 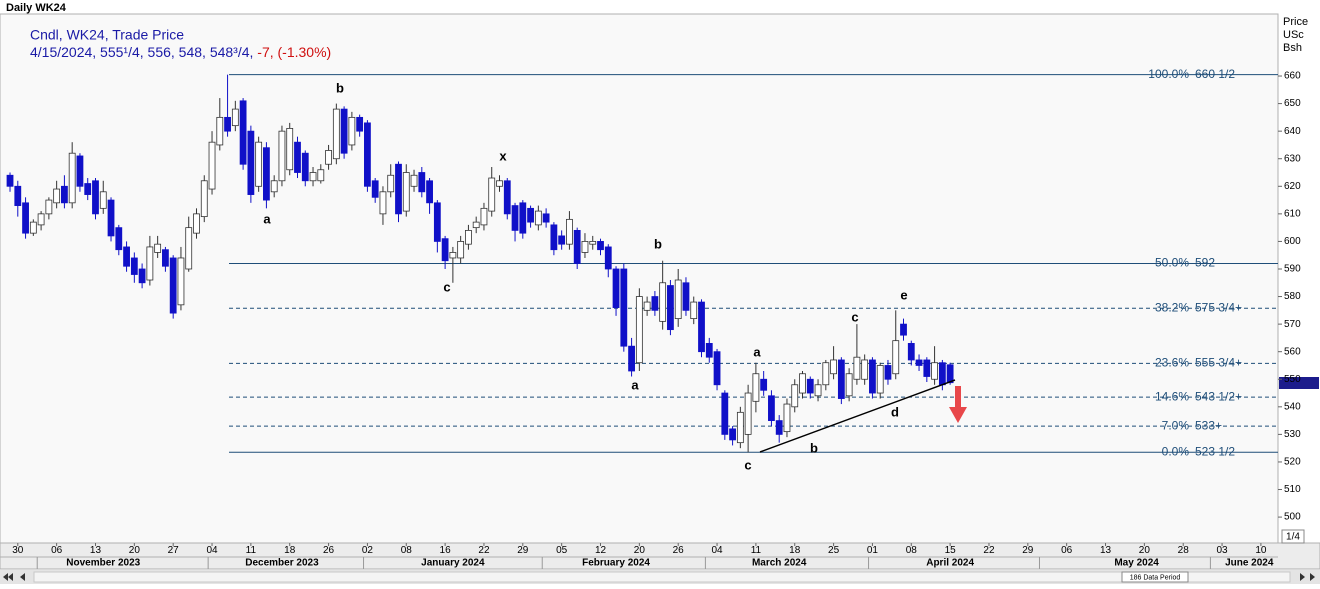 I want to click on fib-label: 592, so click(x=1205, y=263).